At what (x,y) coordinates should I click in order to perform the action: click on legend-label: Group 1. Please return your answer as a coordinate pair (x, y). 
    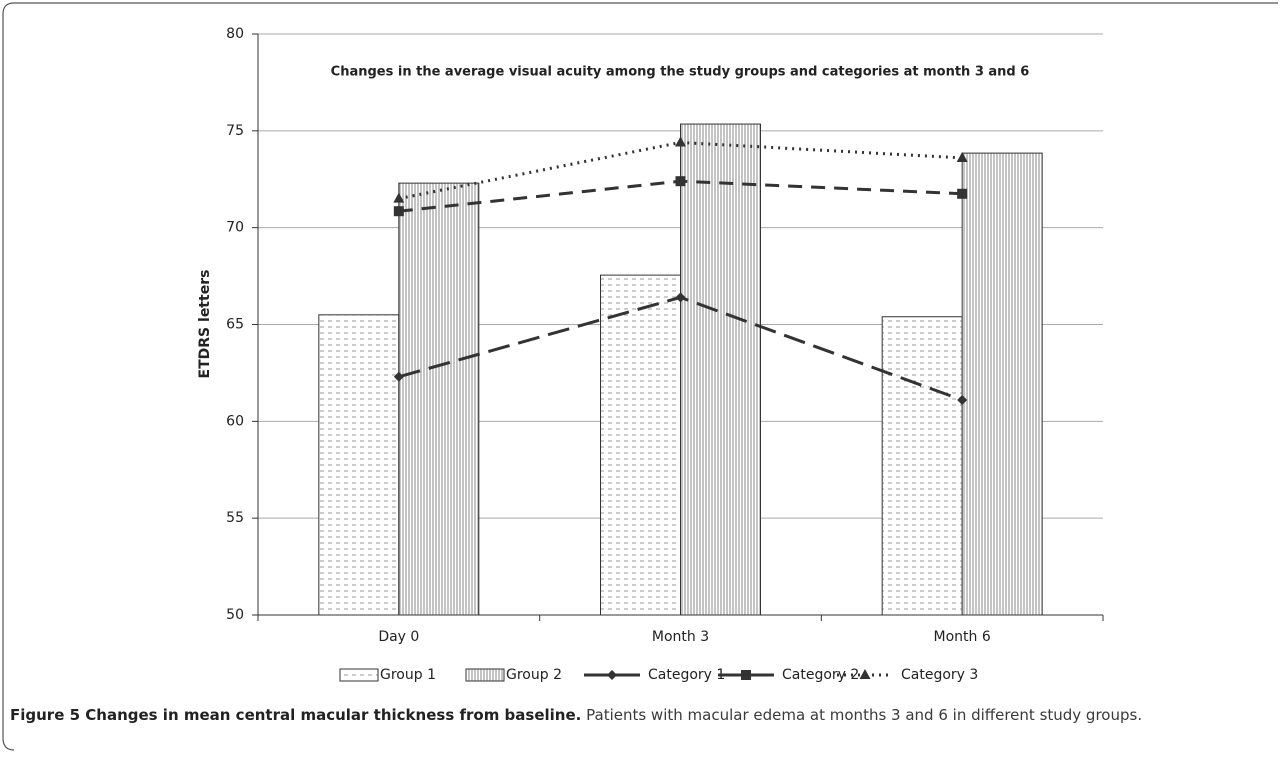
    Looking at the image, I should click on (408, 675).